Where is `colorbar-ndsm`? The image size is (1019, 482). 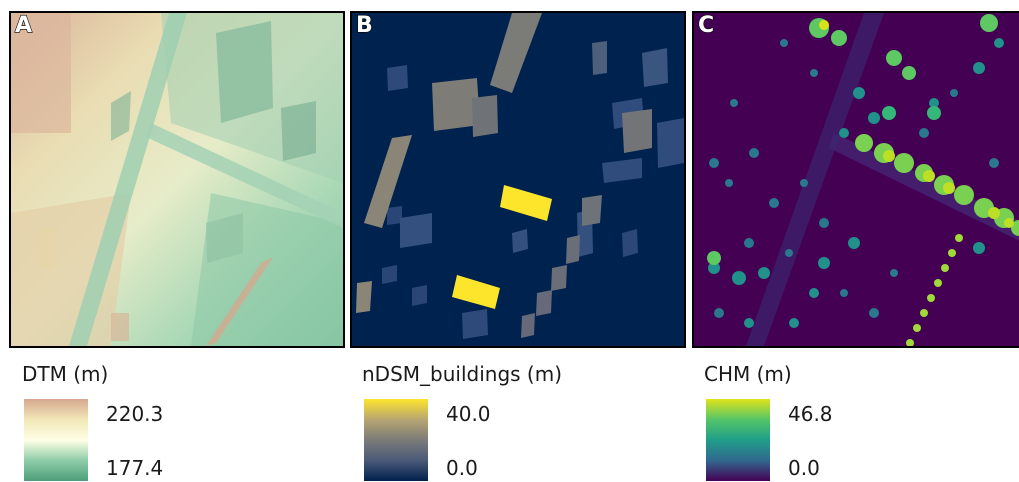
colorbar-ndsm is located at coordinates (396, 440).